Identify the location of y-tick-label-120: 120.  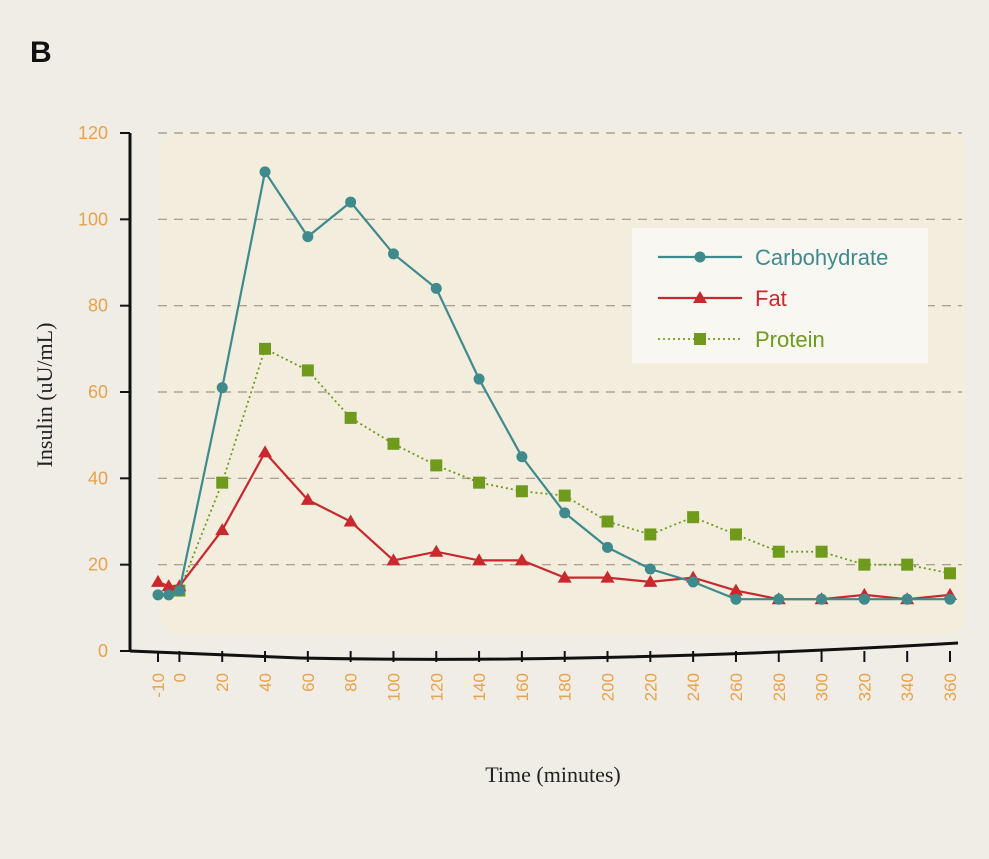
(93, 133).